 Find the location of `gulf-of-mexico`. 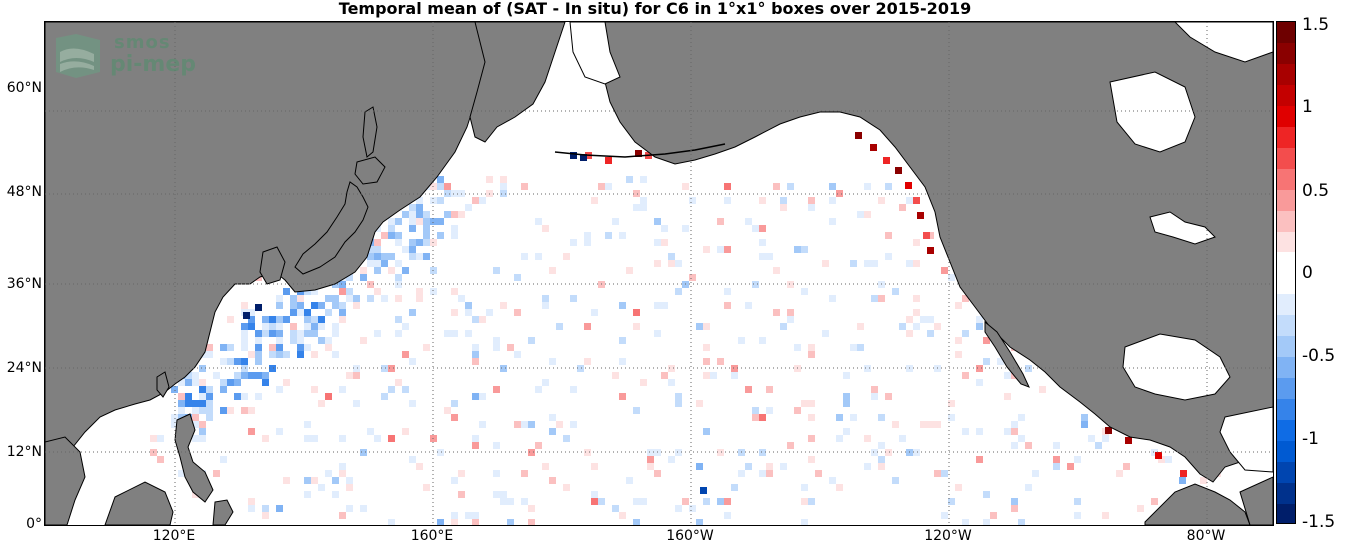

gulf-of-mexico is located at coordinates (1176, 367).